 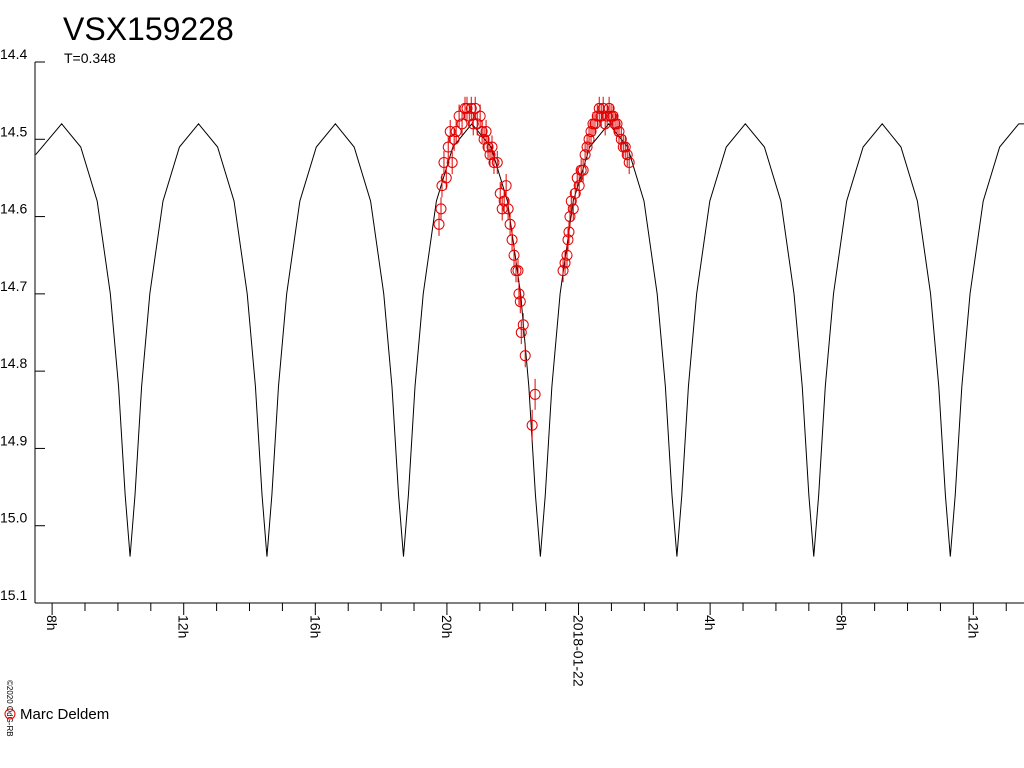 What do you see at coordinates (13, 286) in the screenshot?
I see `y-tick-label: 14.7` at bounding box center [13, 286].